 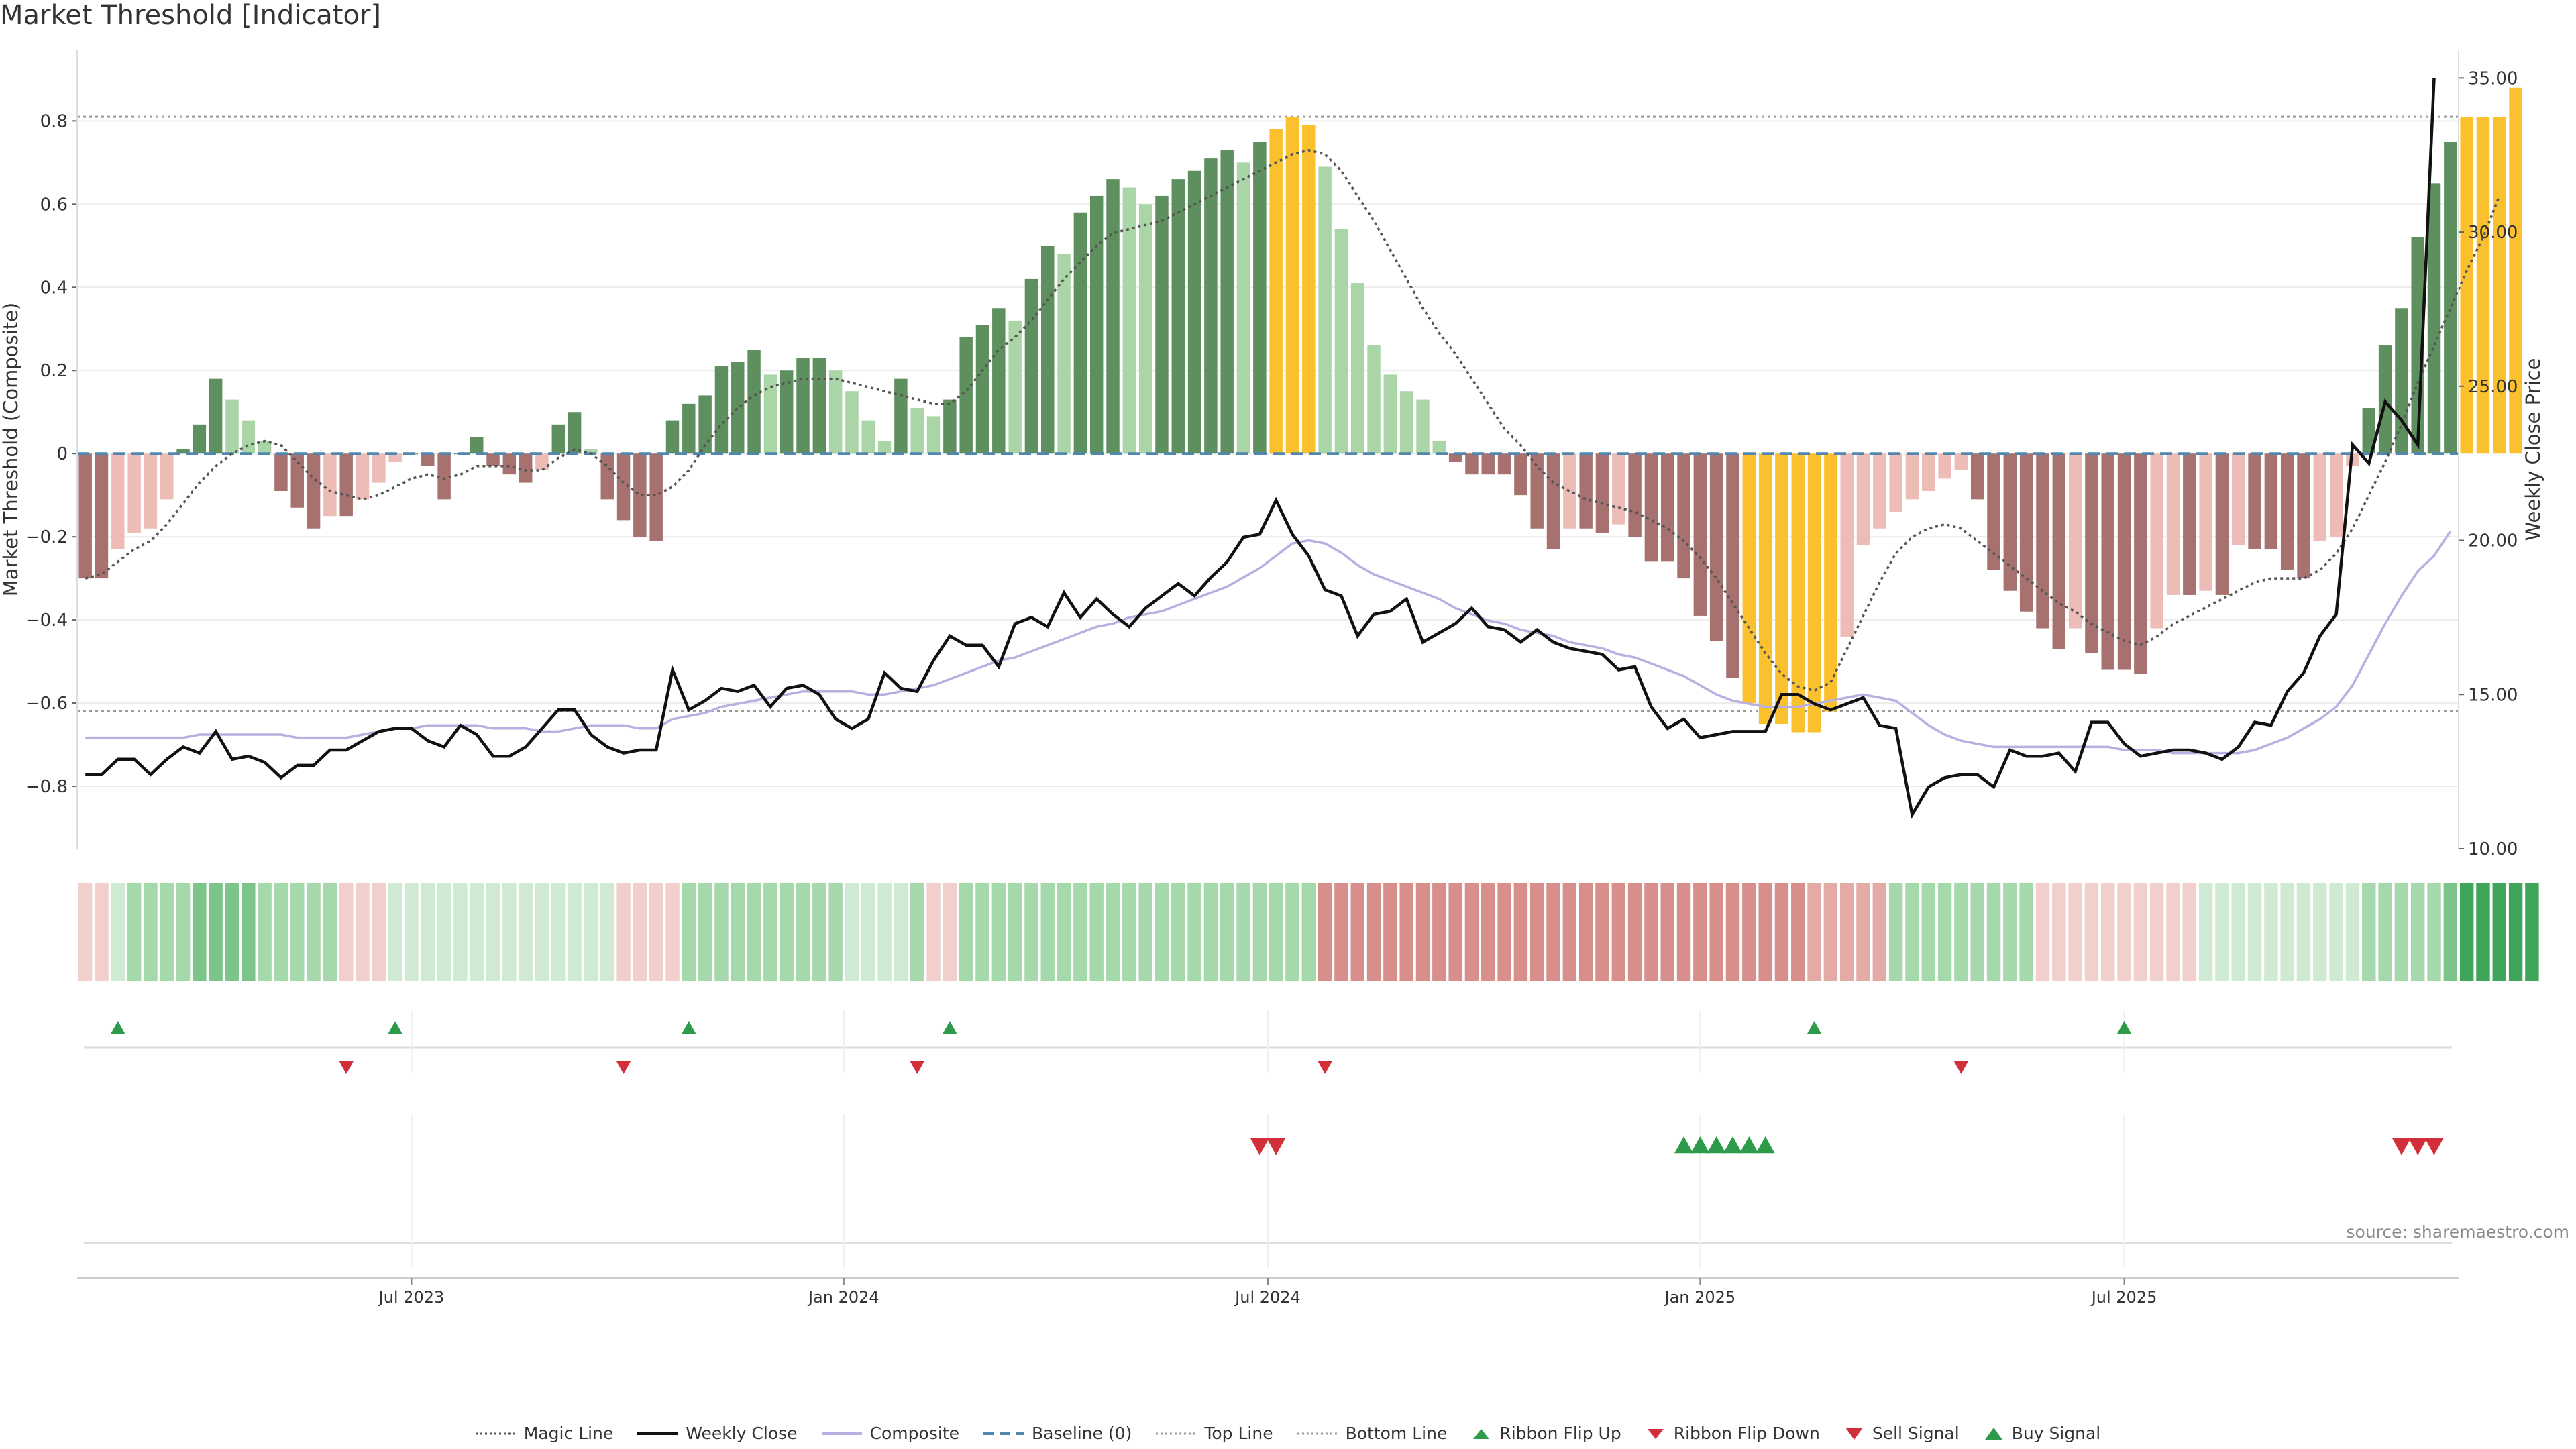 What do you see at coordinates (46, 537) in the screenshot?
I see `y-tick-label: −0.2` at bounding box center [46, 537].